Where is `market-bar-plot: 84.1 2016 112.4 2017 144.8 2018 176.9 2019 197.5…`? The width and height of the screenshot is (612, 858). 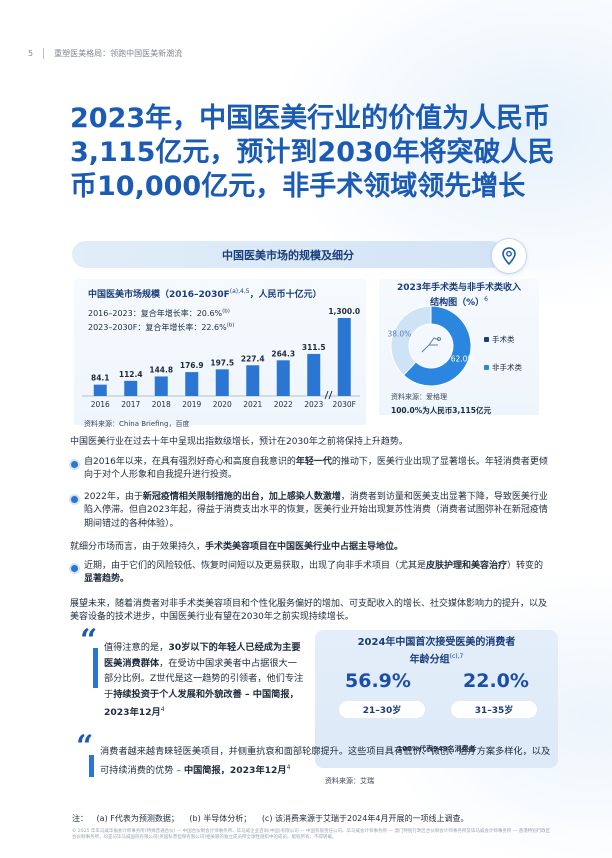
market-bar-plot: 84.1 2016 112.4 2017 144.8 2018 176.9 2019 197.5… is located at coordinates (221, 358).